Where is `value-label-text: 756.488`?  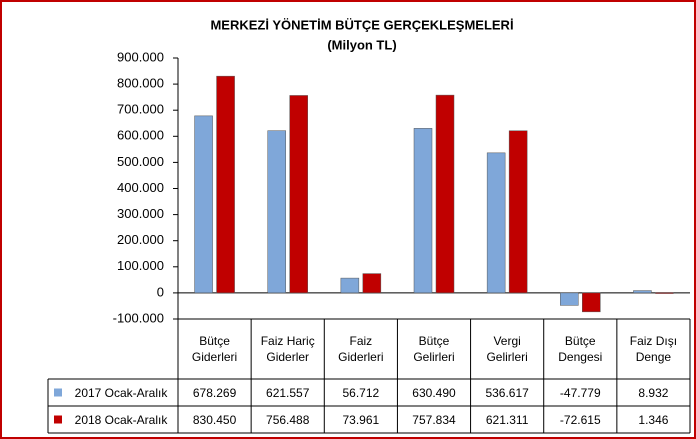
value-label-text: 756.488 is located at coordinates (288, 419).